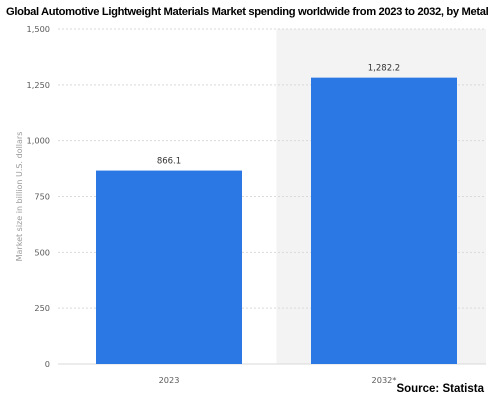 The width and height of the screenshot is (492, 402). What do you see at coordinates (169, 380) in the screenshot?
I see `x-tick-label: 2023` at bounding box center [169, 380].